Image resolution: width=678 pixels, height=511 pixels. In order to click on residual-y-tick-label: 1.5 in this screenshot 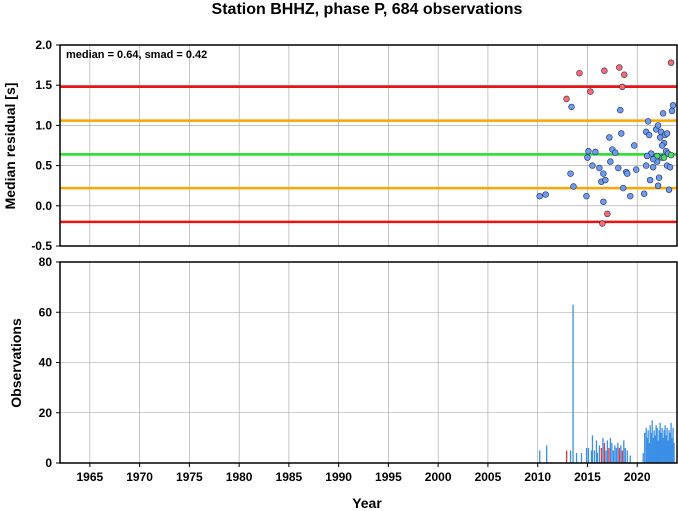, I will do `click(43, 85)`.